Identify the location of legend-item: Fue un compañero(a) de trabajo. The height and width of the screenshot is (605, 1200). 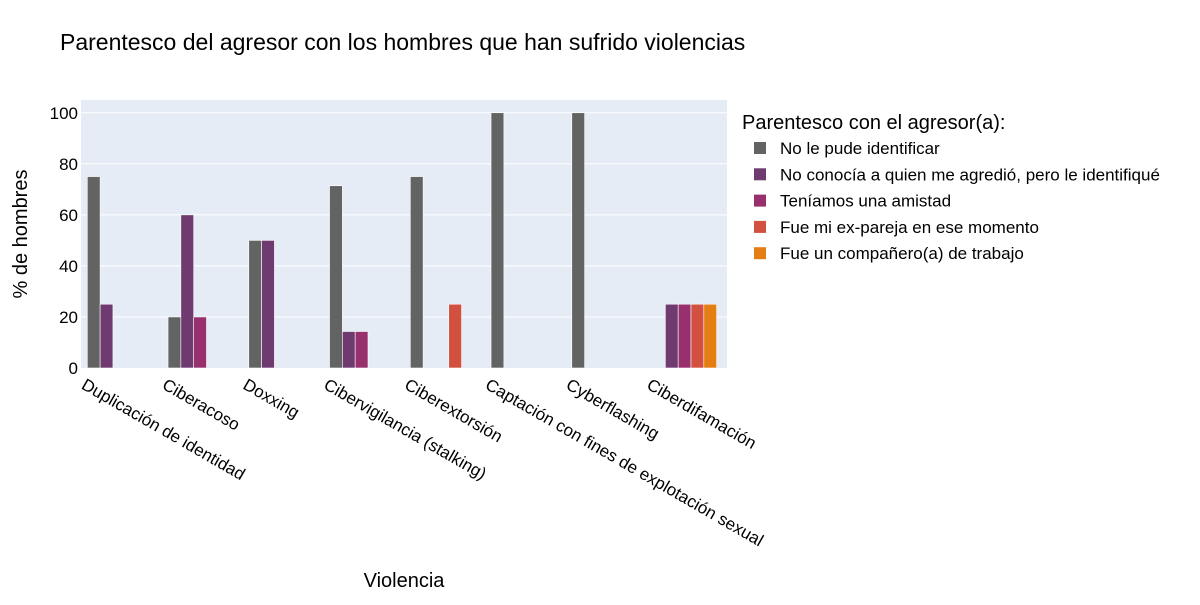
(889, 253).